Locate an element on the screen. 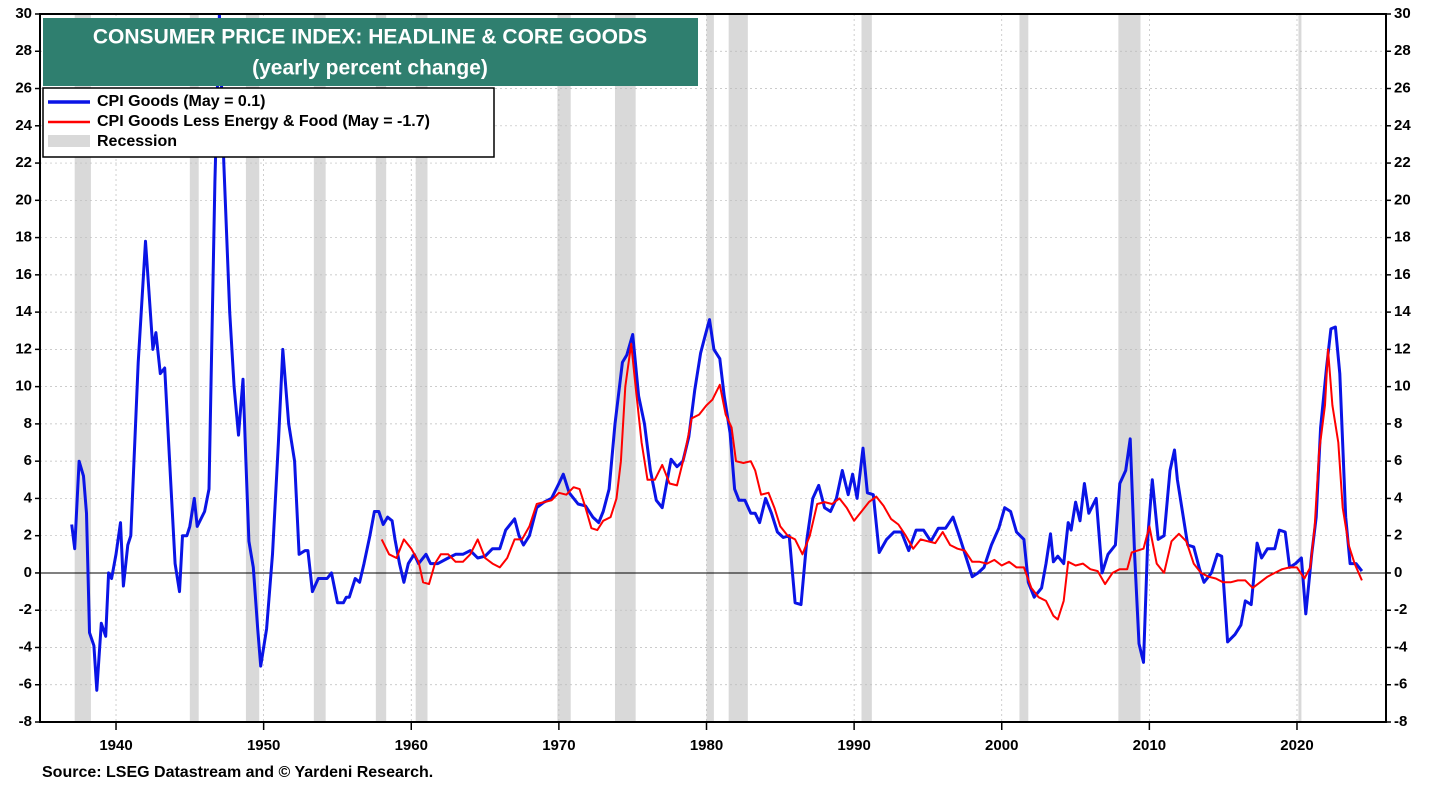  y2-tick-label: 16 is located at coordinates (1402, 274).